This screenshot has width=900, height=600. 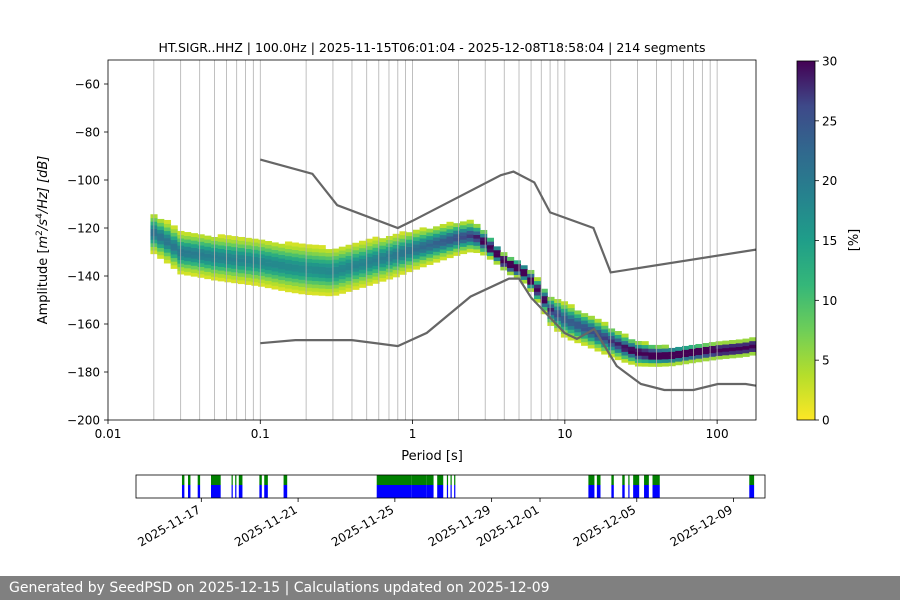 I want to click on colorbar-label: [%], so click(x=854, y=240).